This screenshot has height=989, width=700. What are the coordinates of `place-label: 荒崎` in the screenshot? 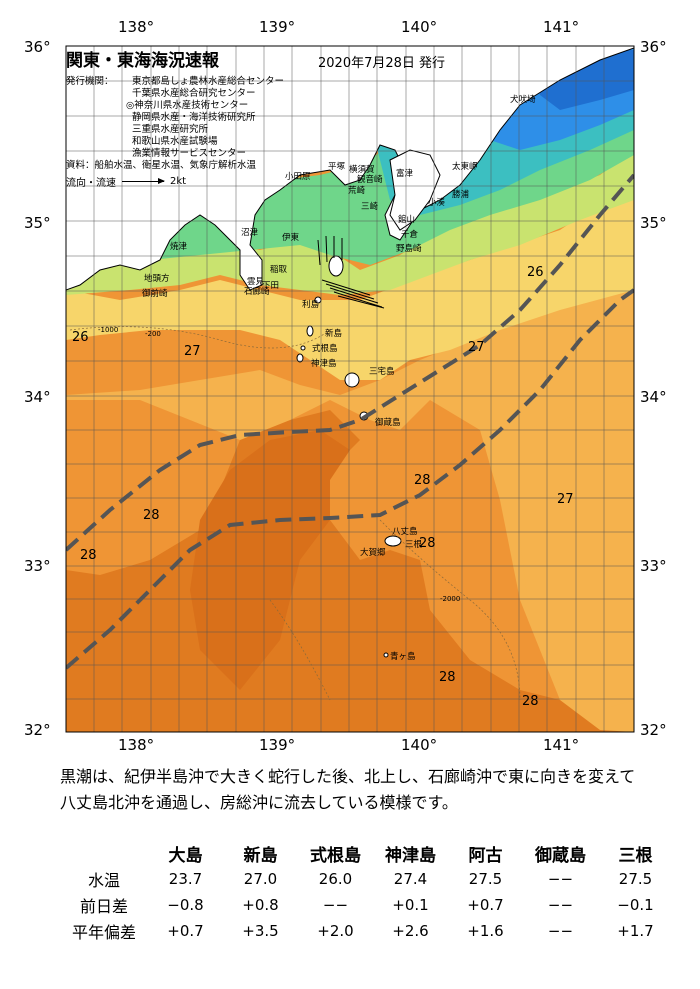 It's located at (357, 191).